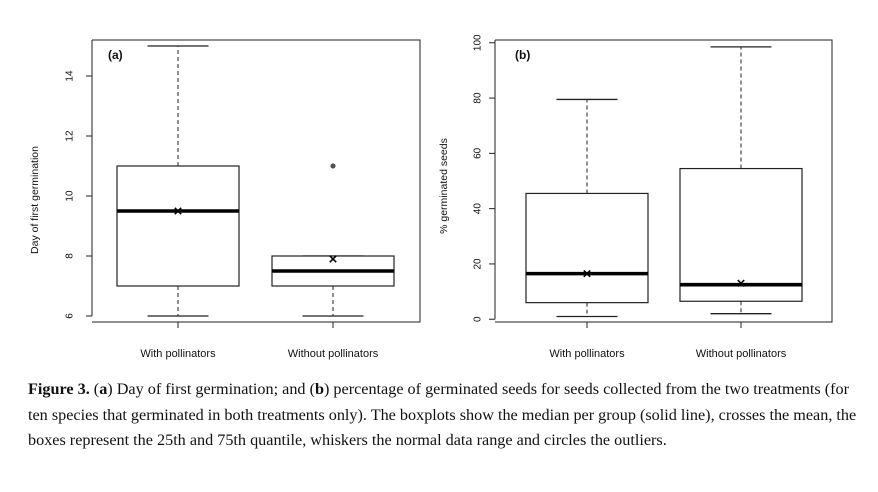  What do you see at coordinates (478, 98) in the screenshot?
I see `y-tick-label: 80` at bounding box center [478, 98].